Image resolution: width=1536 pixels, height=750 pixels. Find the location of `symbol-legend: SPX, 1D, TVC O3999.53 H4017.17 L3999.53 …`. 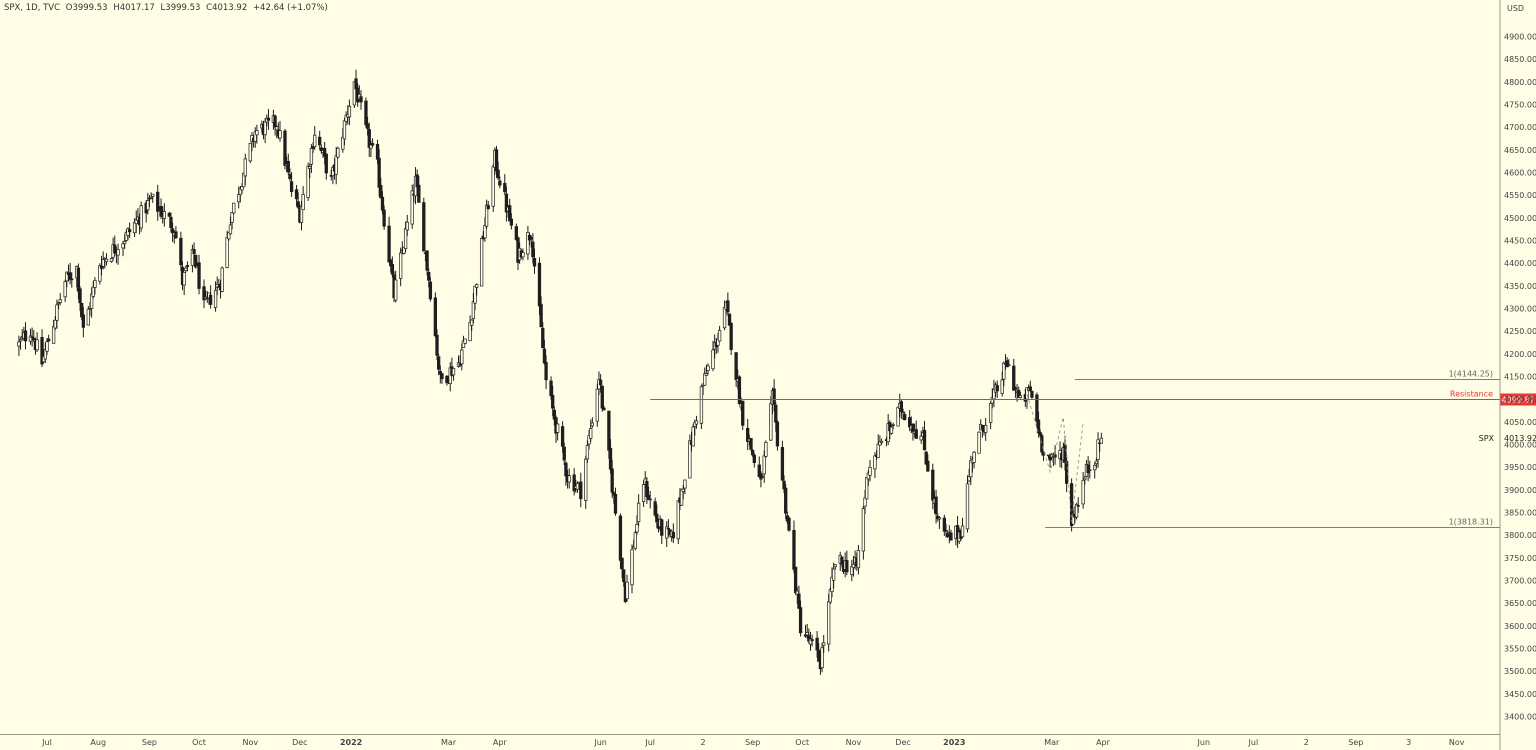

symbol-legend: SPX, 1D, TVC O3999.53 H4017.17 L3999.53 … is located at coordinates (167, 8).